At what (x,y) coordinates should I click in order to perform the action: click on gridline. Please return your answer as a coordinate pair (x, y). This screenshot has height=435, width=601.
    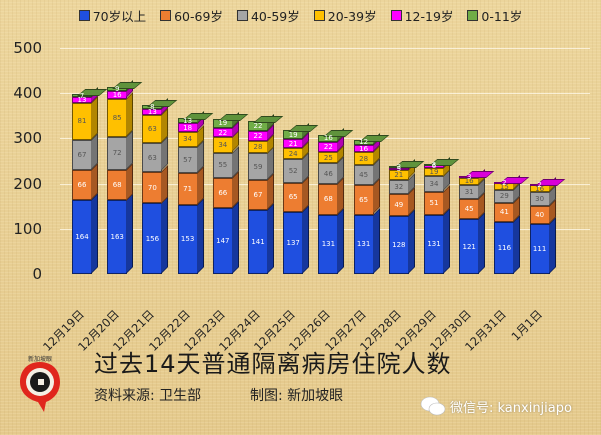
    Looking at the image, I should click on (325, 48).